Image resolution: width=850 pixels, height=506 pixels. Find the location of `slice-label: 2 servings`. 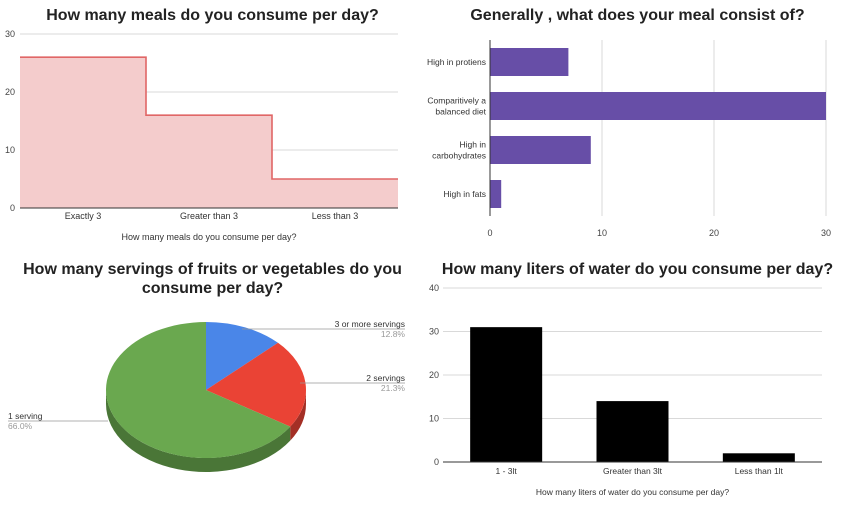

slice-label: 2 servings is located at coordinates (385, 378).